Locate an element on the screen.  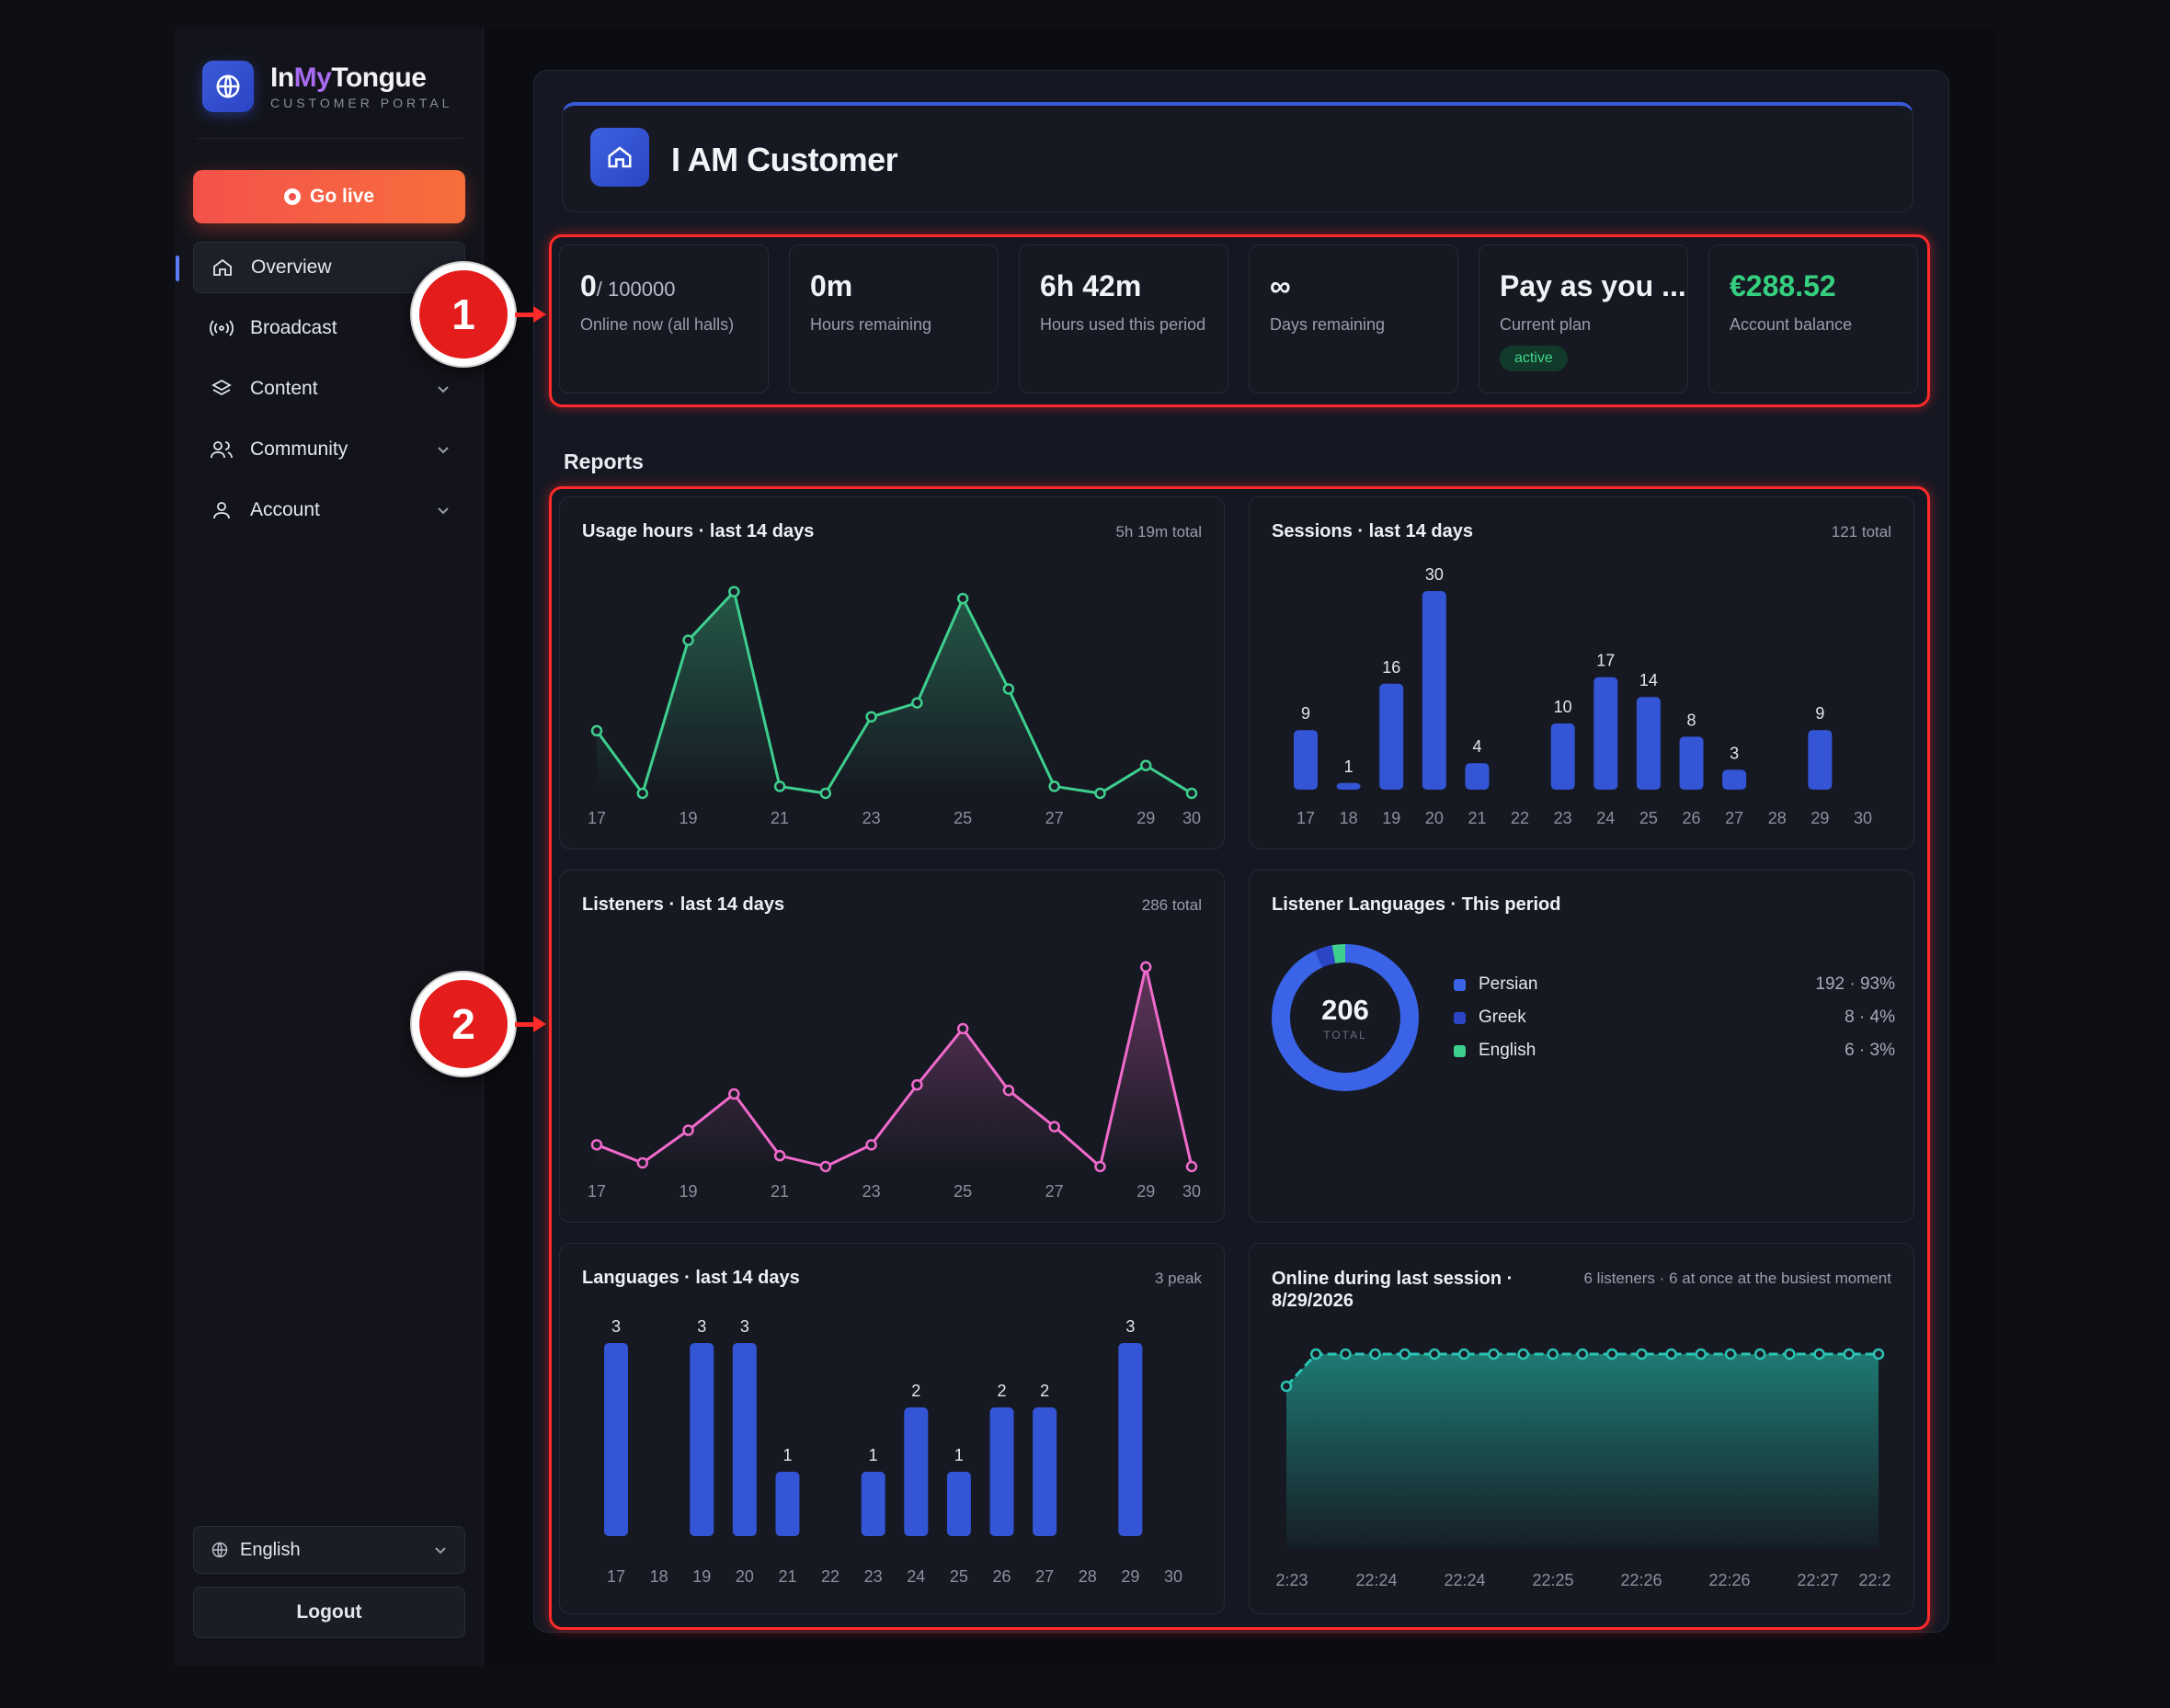
page-title: I AM Customer is located at coordinates (784, 159).